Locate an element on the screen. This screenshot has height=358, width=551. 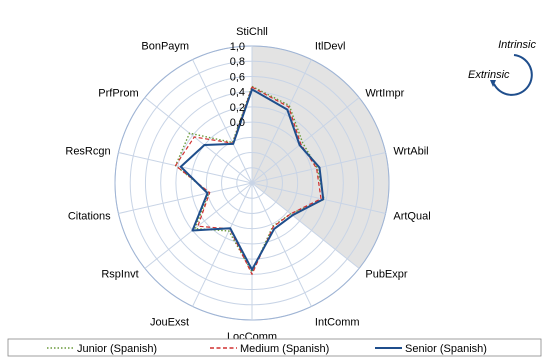
series-senior-spanish is located at coordinates (252, 179).